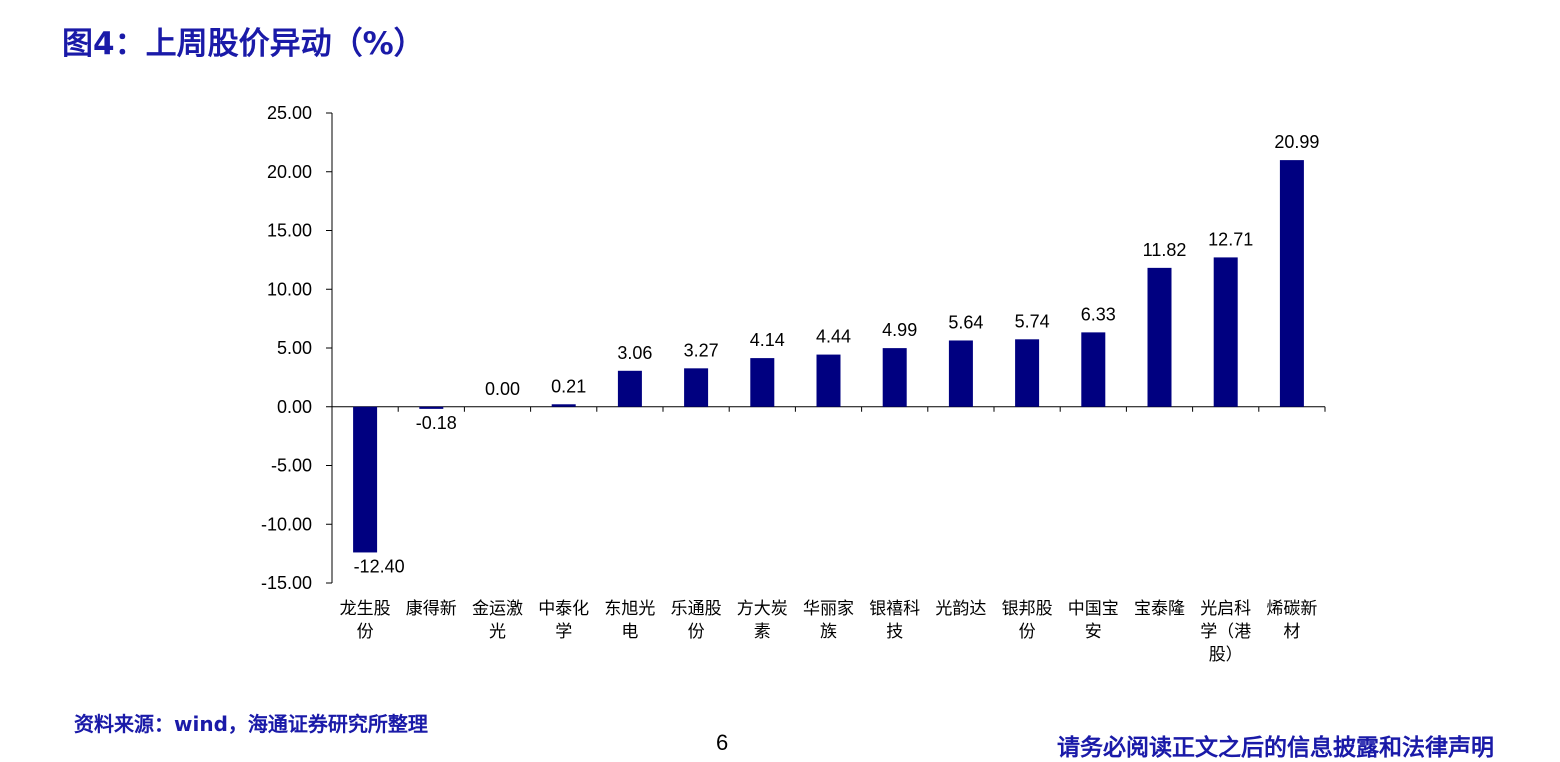  What do you see at coordinates (568, 386) in the screenshot?
I see `data-label: 0.21` at bounding box center [568, 386].